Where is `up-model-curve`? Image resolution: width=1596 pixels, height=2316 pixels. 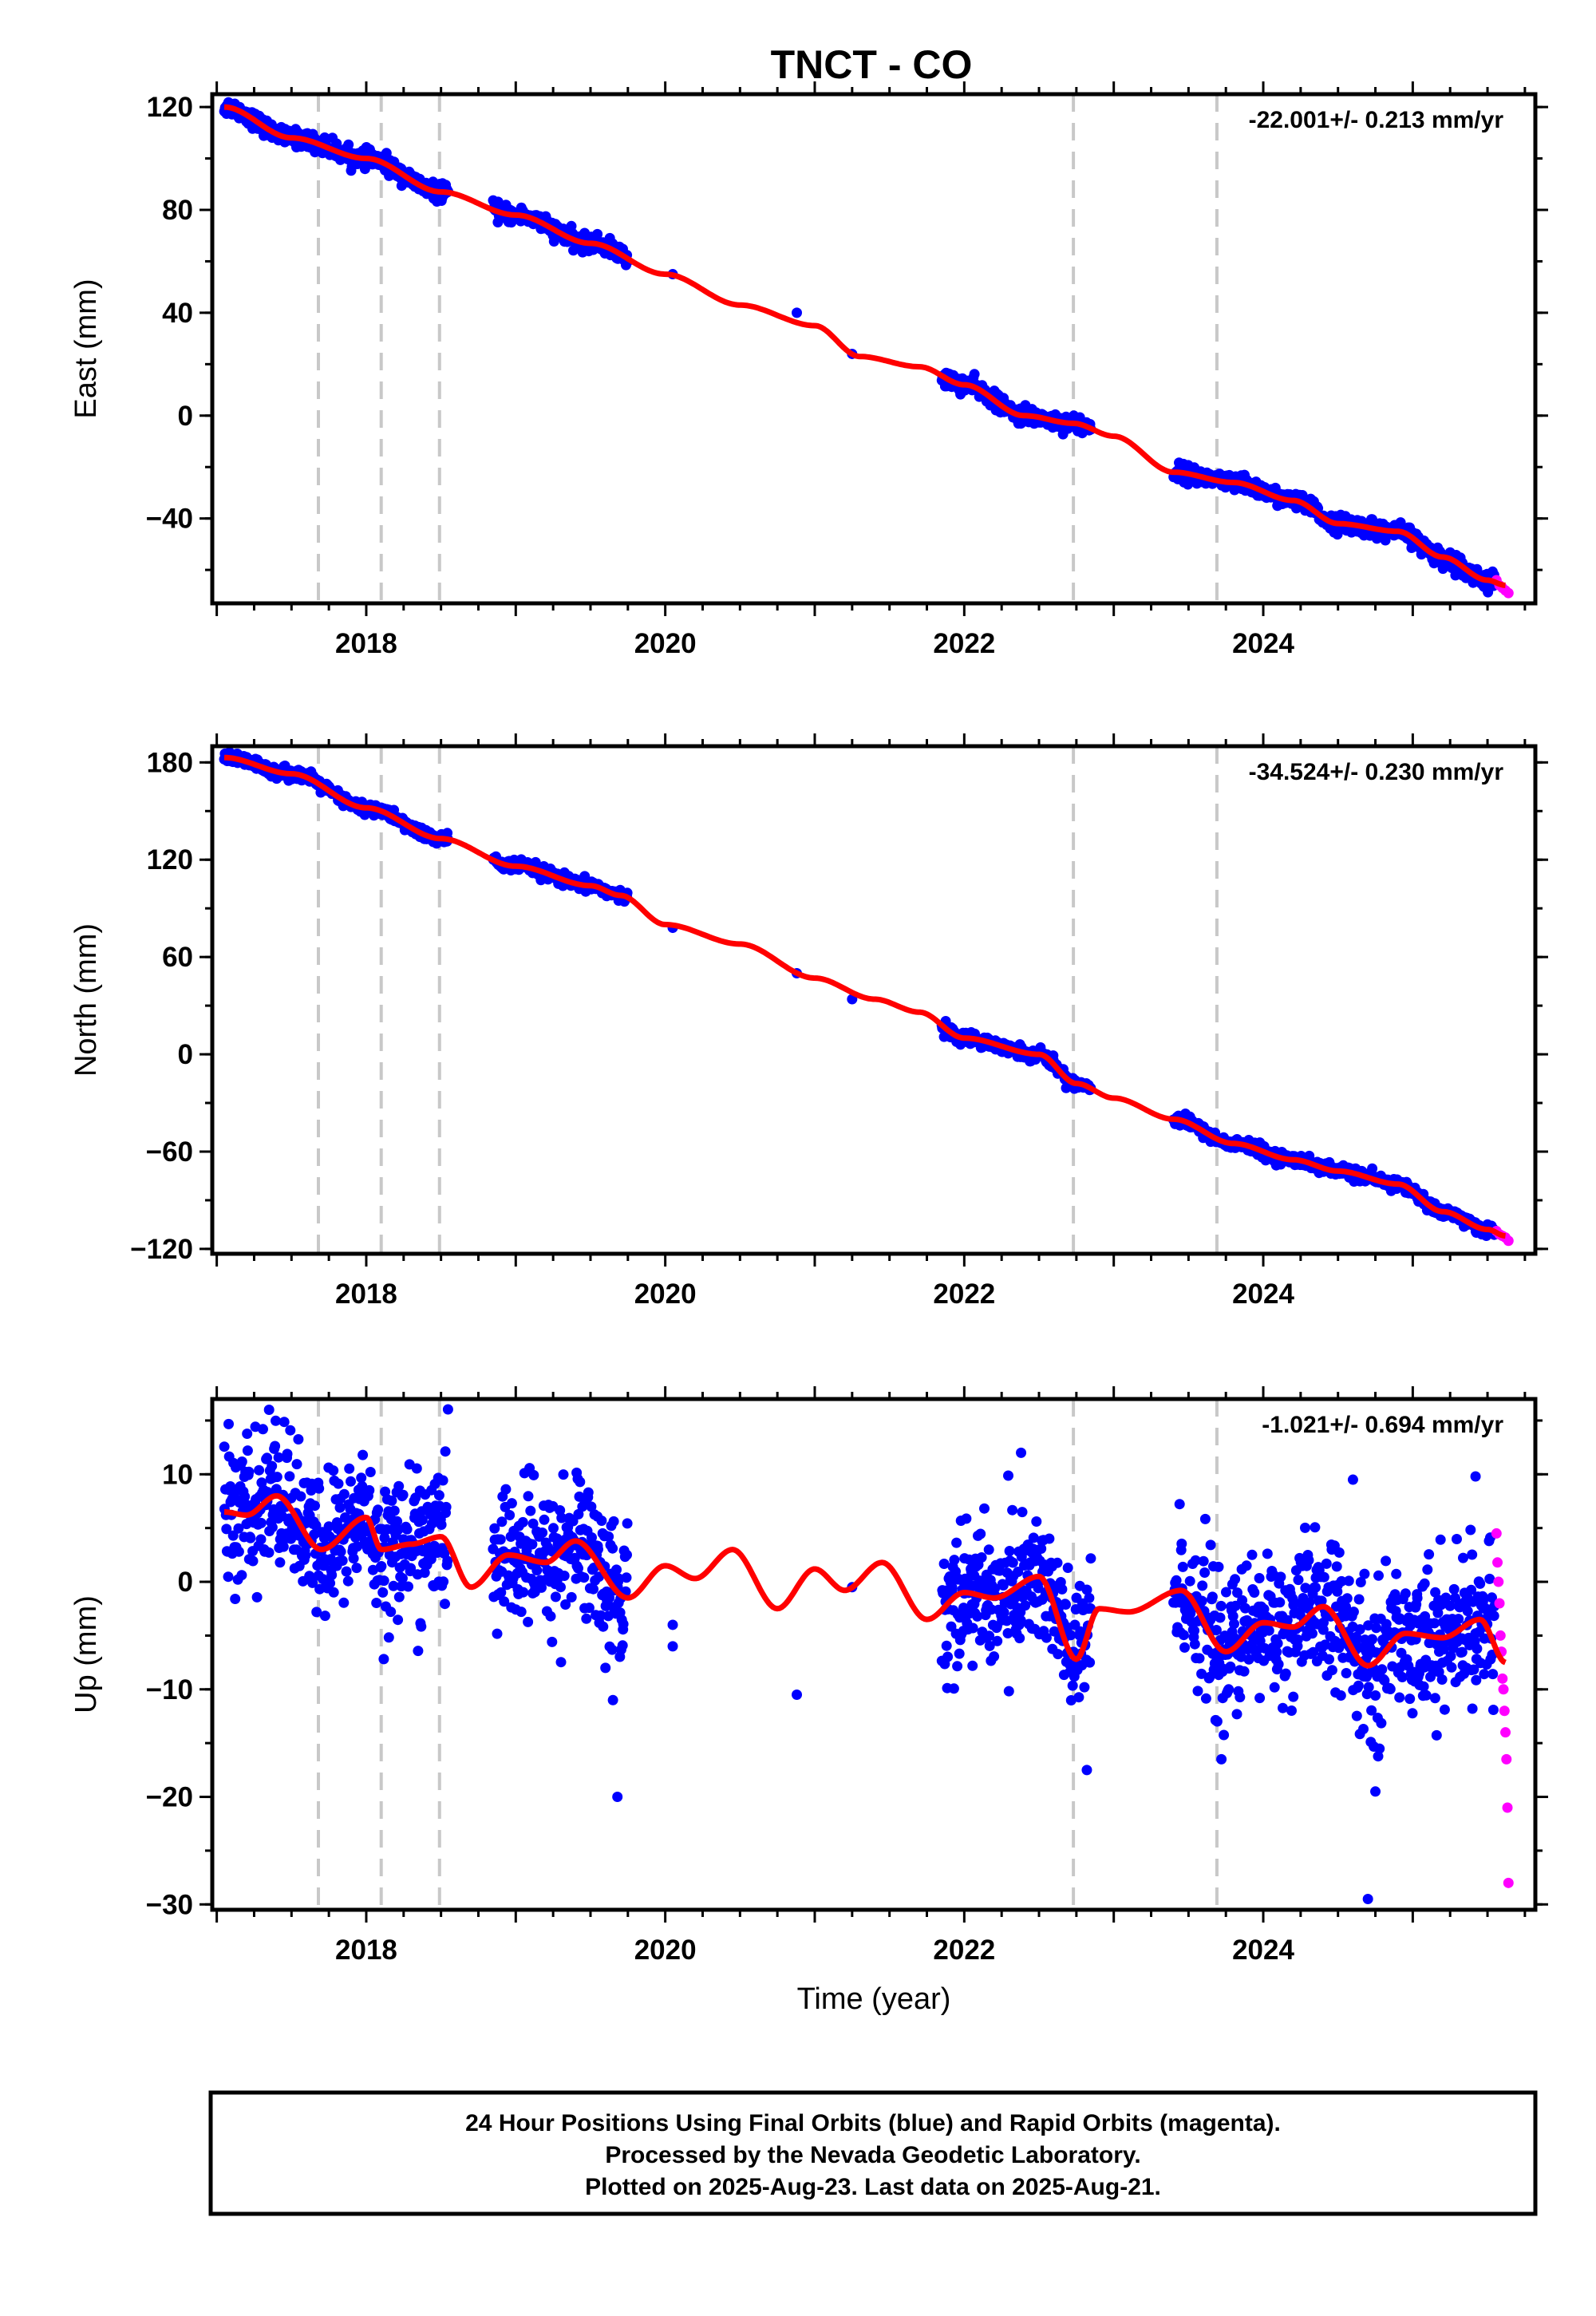
up-model-curve is located at coordinates (865, 1580).